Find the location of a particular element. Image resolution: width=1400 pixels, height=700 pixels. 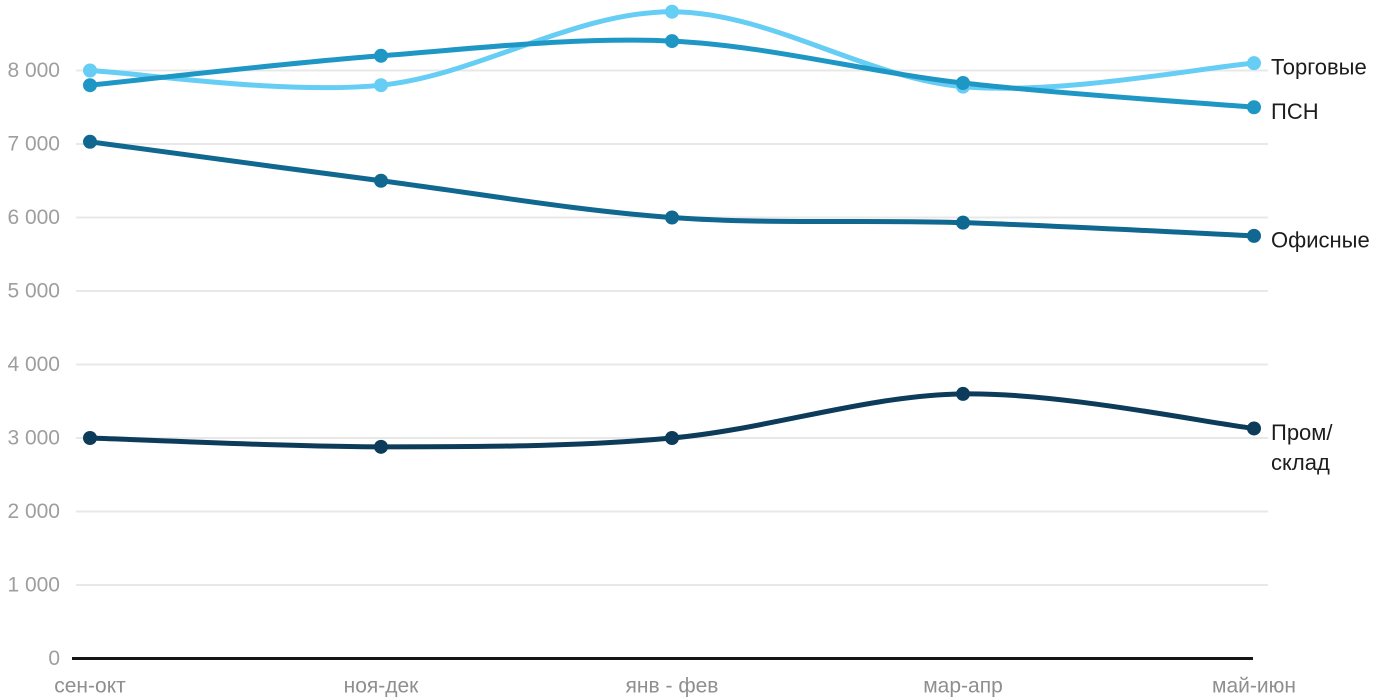

series-line-torgovye is located at coordinates (672, 50).